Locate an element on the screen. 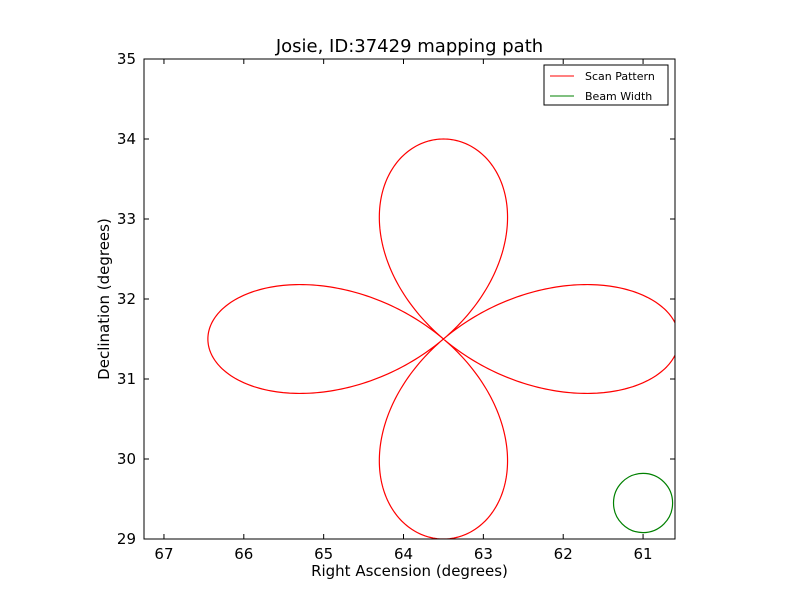  y-tick-label: 30 is located at coordinates (126, 459).